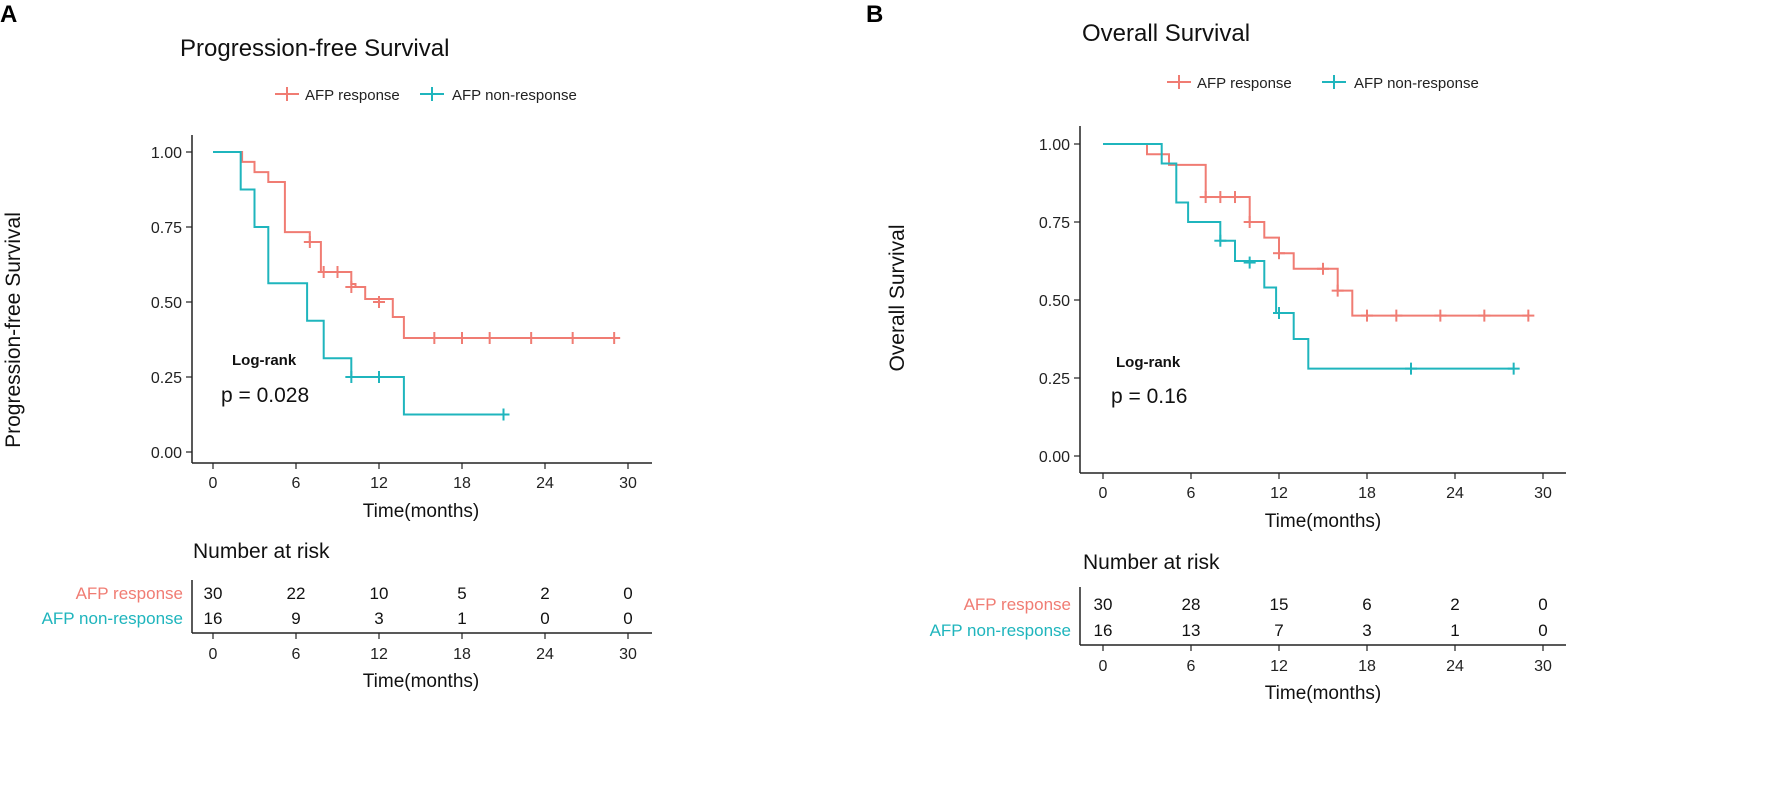  I want to click on panel-b-censor-marks-nonresponse, so click(1367, 304).